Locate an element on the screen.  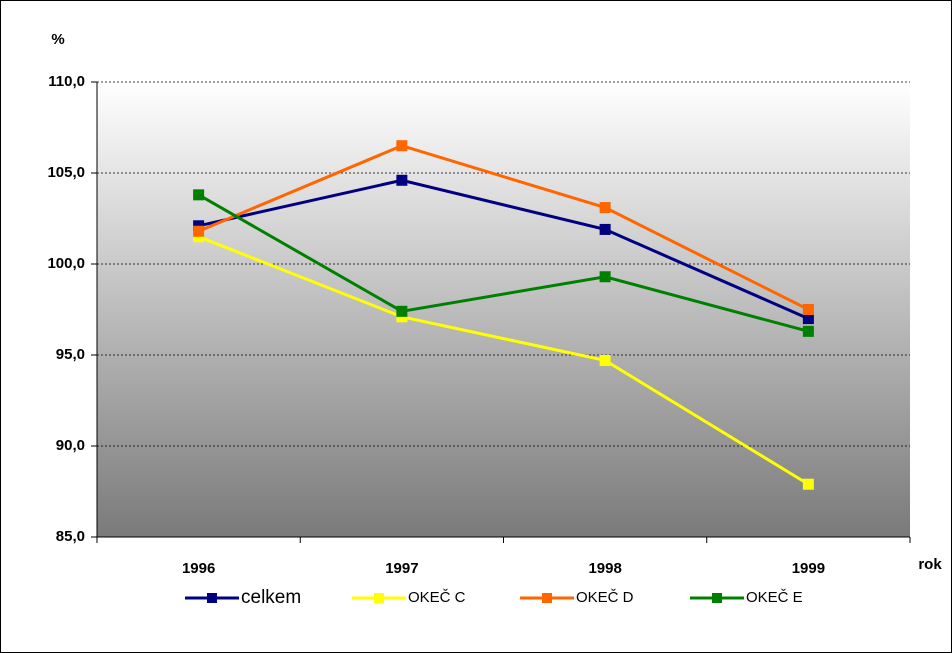
y-axis-label: % is located at coordinates (57, 39).